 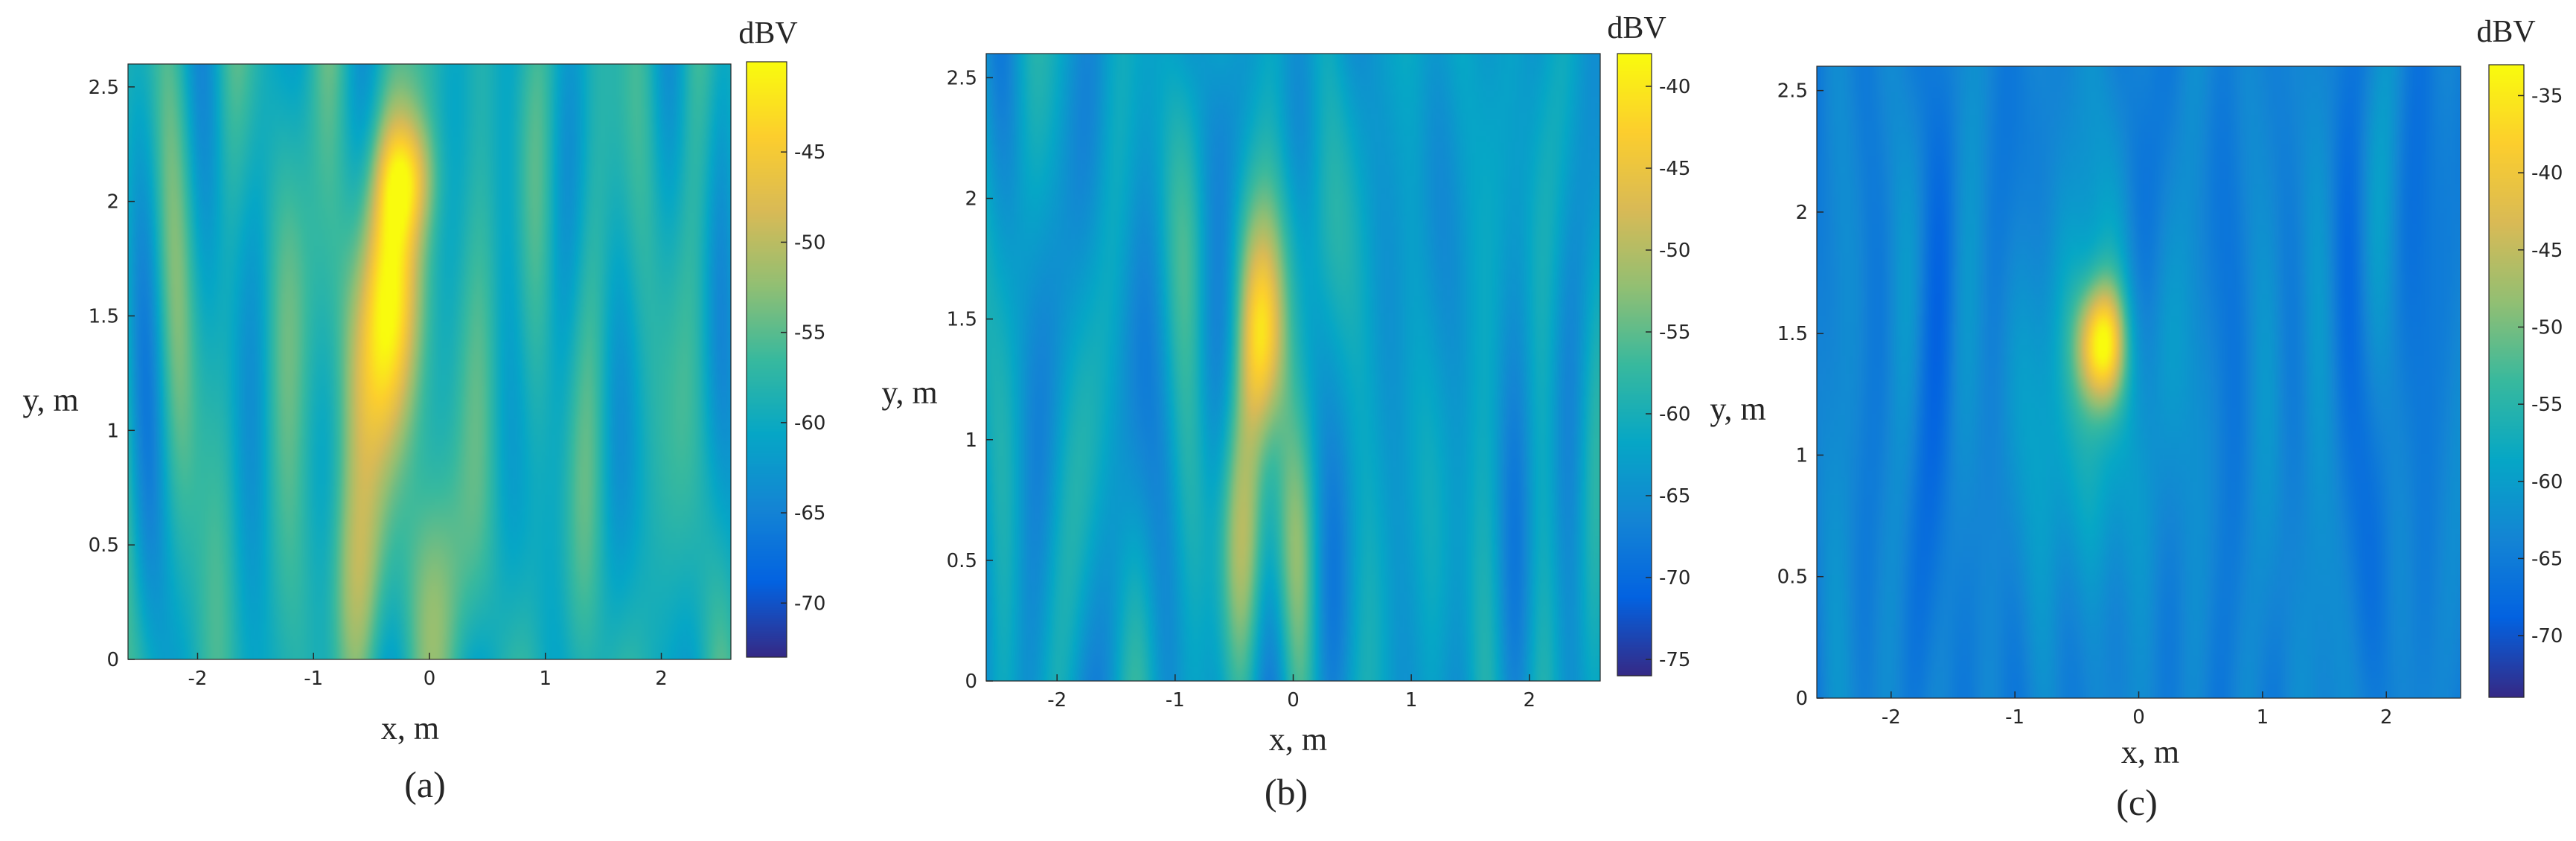 What do you see at coordinates (1675, 660) in the screenshot?
I see `colorbar-tick-label: -75` at bounding box center [1675, 660].